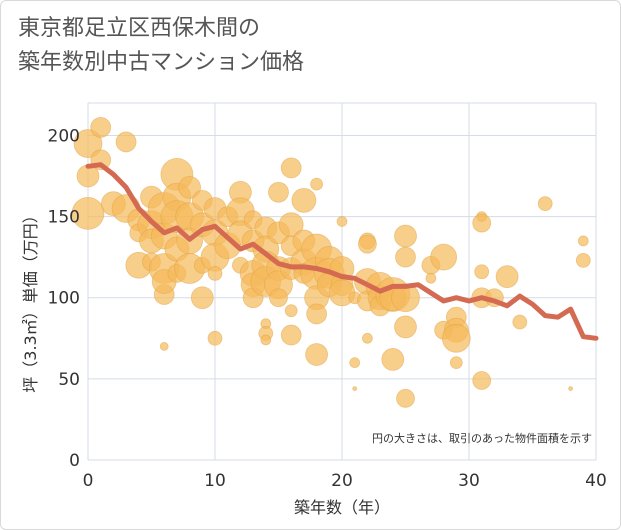  What do you see at coordinates (139, 28) in the screenshot?
I see `chart-title-line-1: 東京都足立区西保木間の` at bounding box center [139, 28].